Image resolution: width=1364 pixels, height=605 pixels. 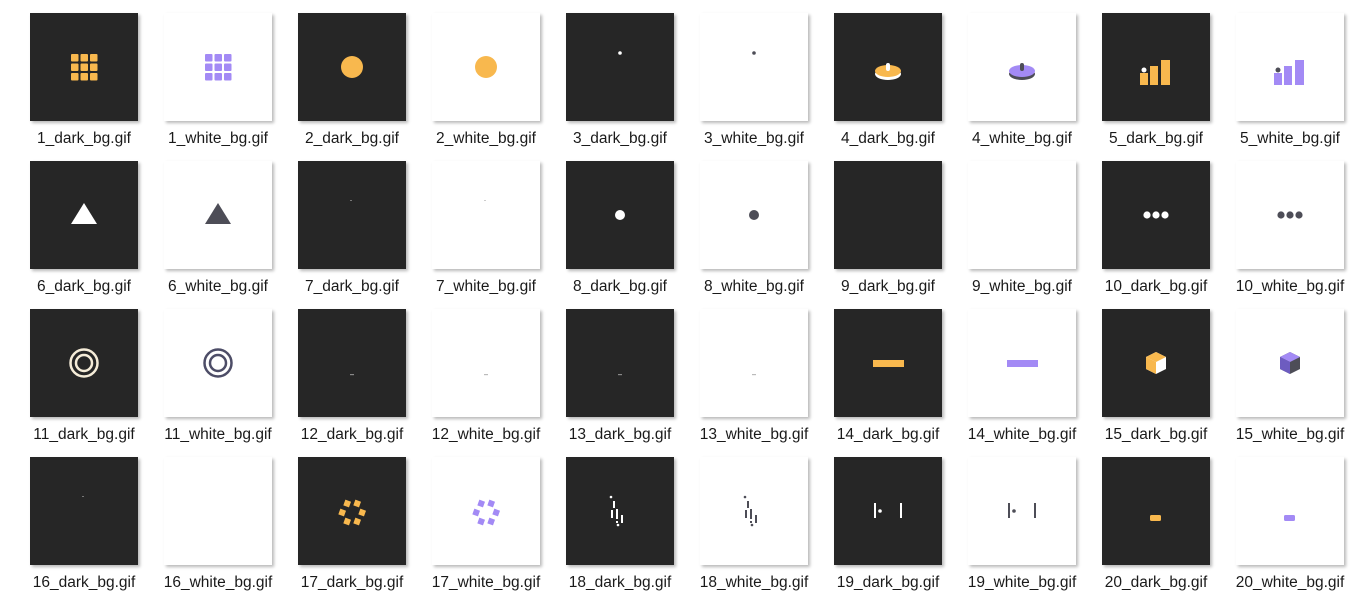 I want to click on file-item: 20_white_bg.gif, so click(x=1300, y=531).